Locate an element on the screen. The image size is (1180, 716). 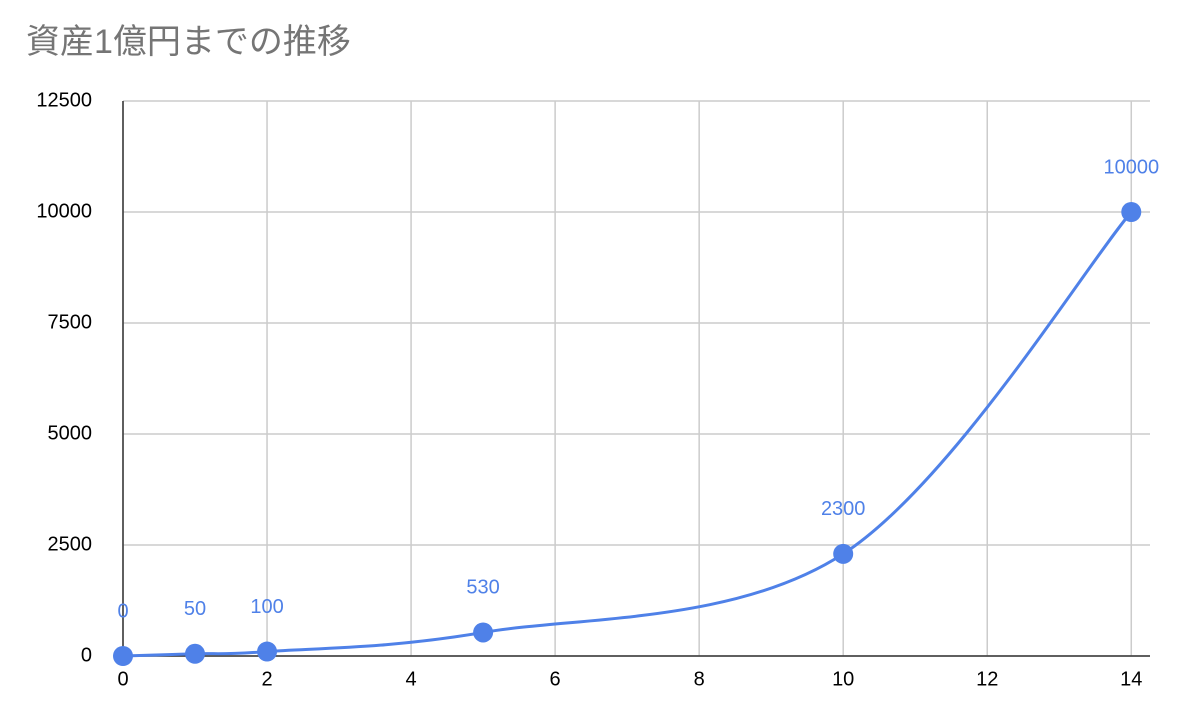
data-label: 100 is located at coordinates (266, 607).